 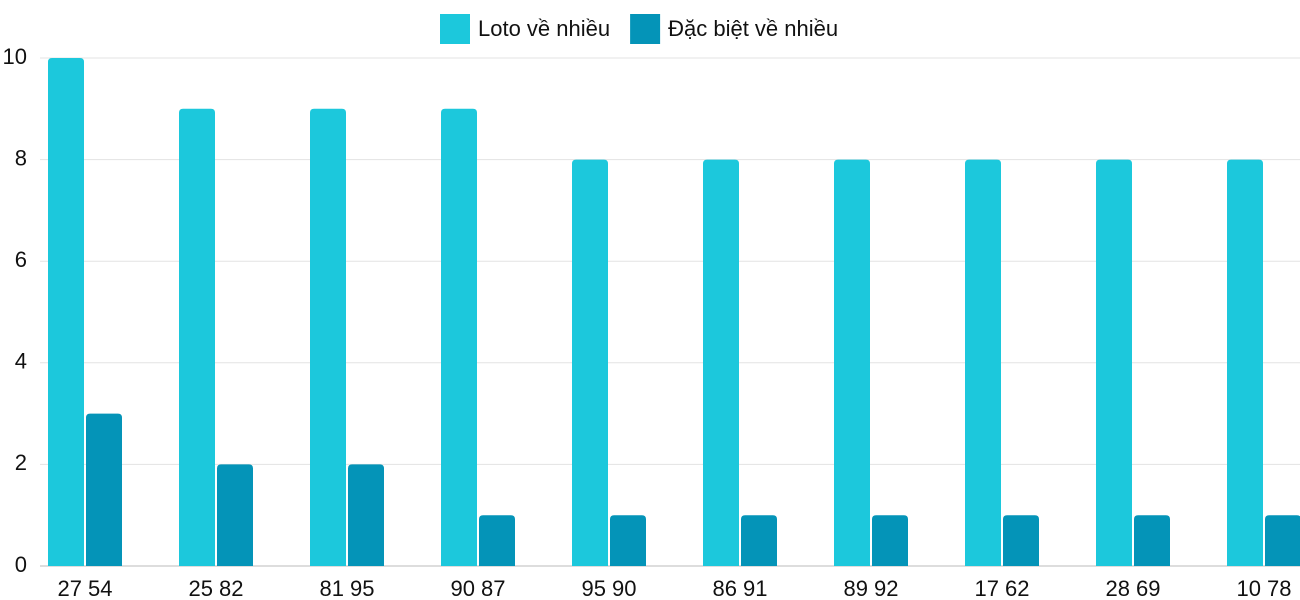 What do you see at coordinates (21, 361) in the screenshot?
I see `y-tick-label: 4` at bounding box center [21, 361].